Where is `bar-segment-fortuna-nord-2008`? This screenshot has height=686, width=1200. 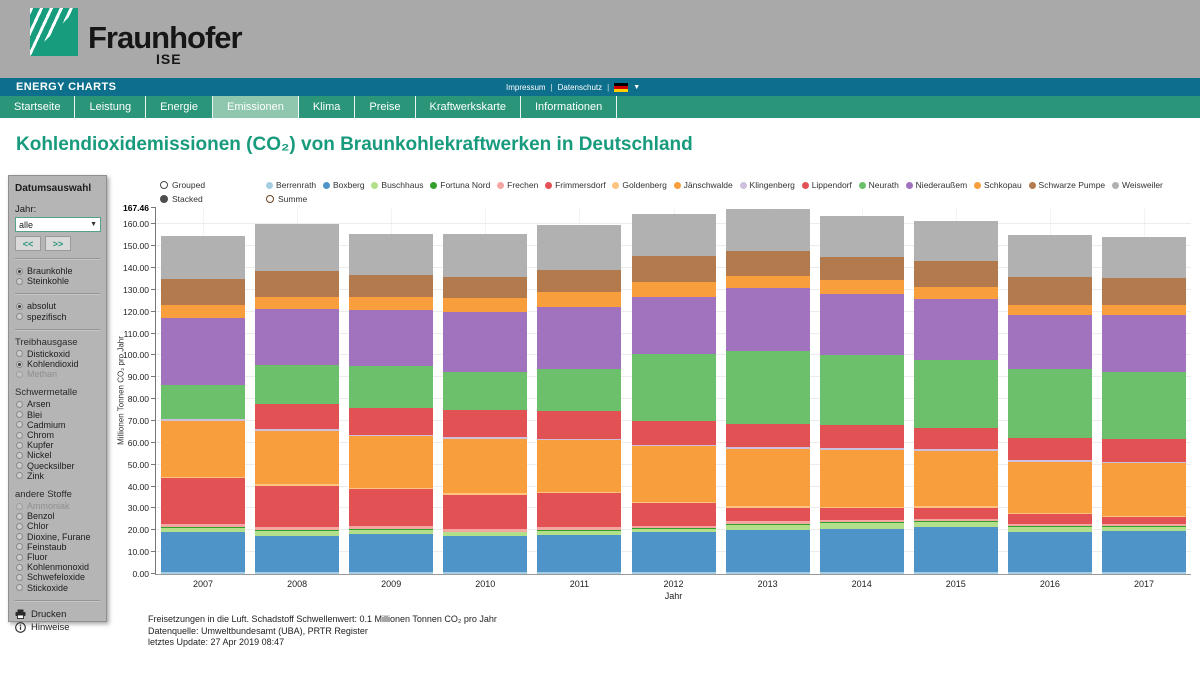
bar-segment-fortuna-nord-2008 is located at coordinates (297, 530).